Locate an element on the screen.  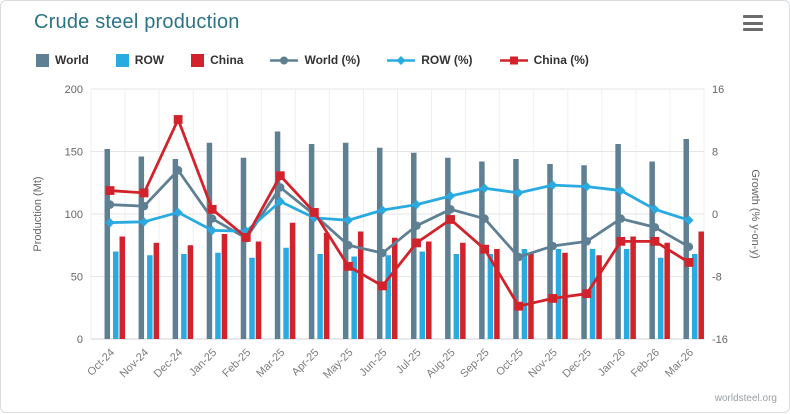
legend-item-row-pct: ROW (%) is located at coordinates (430, 60).